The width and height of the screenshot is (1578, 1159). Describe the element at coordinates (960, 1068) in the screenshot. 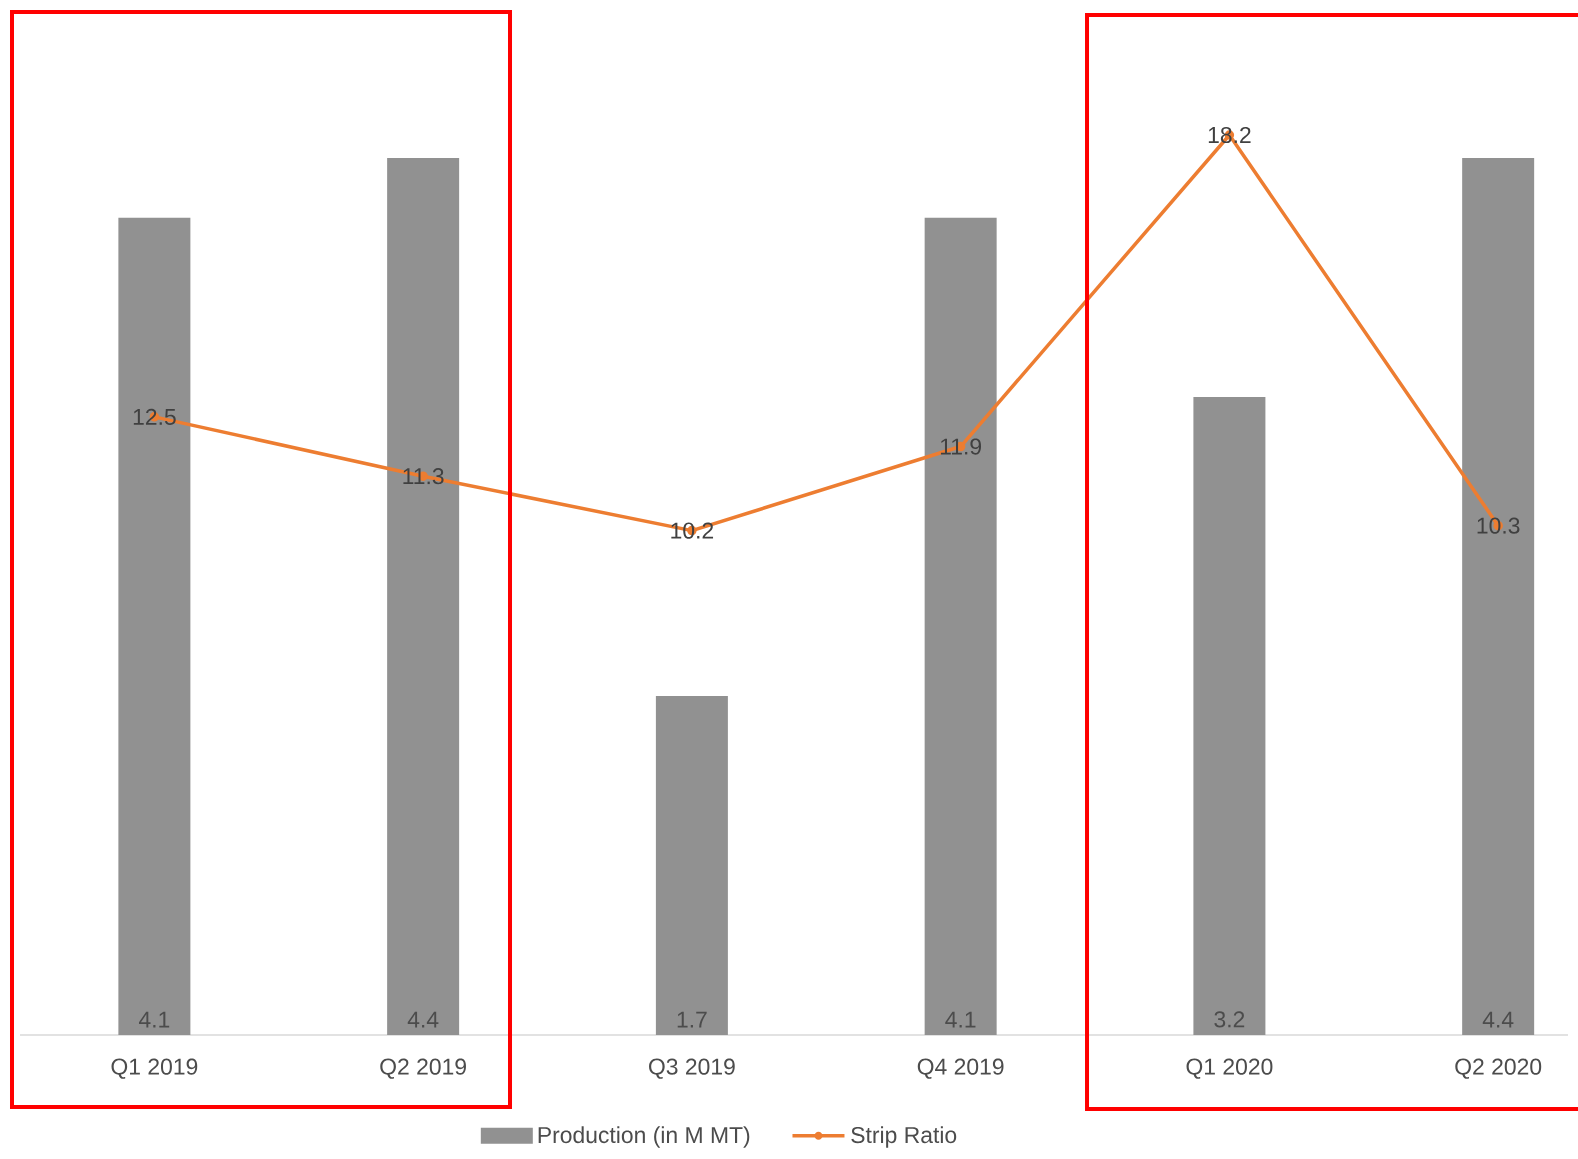

I see `x-tick-label: Q4 2019` at that location.